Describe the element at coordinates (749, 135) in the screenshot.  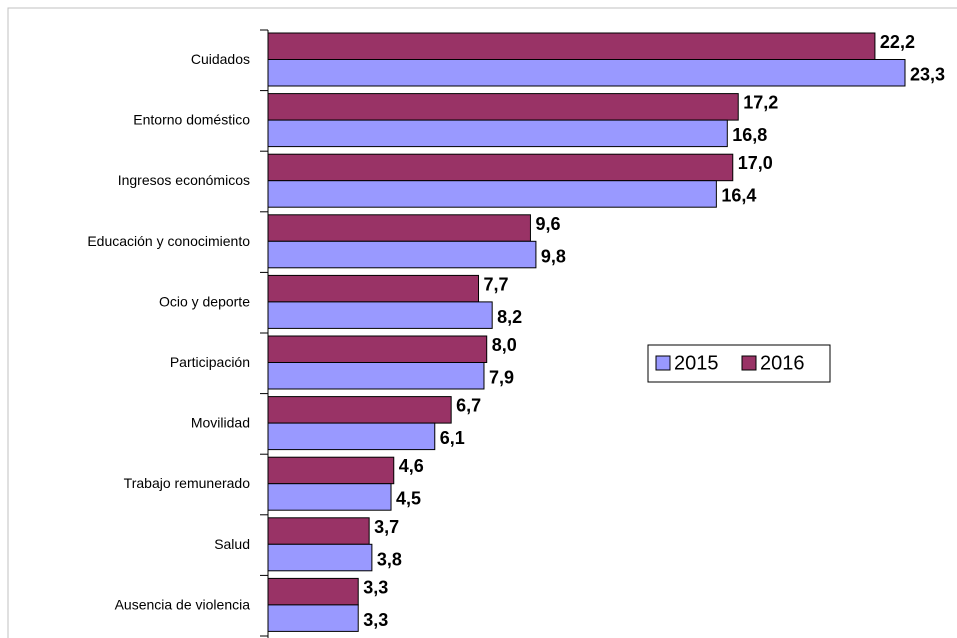
I see `value-label: 16,8` at that location.